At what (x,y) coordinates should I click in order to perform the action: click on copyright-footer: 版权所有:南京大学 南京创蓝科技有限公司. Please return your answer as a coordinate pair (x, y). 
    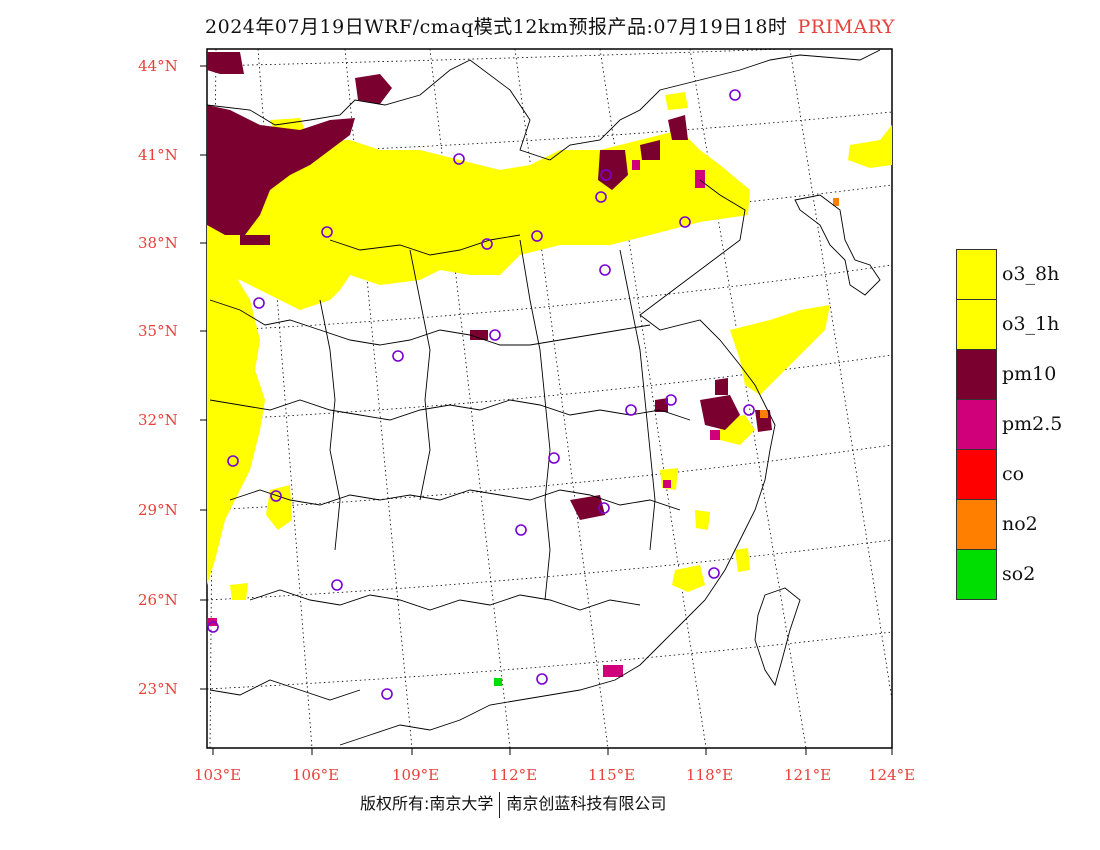
    Looking at the image, I should click on (513, 804).